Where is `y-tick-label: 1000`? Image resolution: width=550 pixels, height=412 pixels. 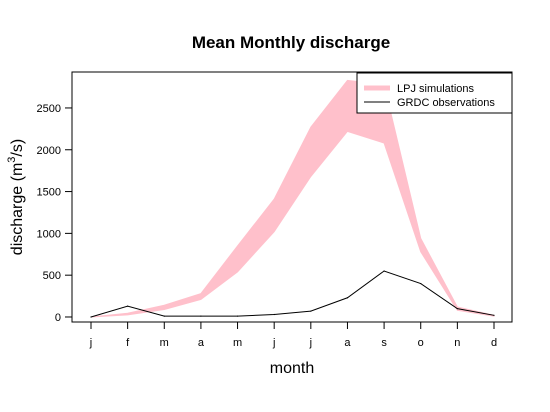 y-tick-label: 1000 is located at coordinates (49, 234).